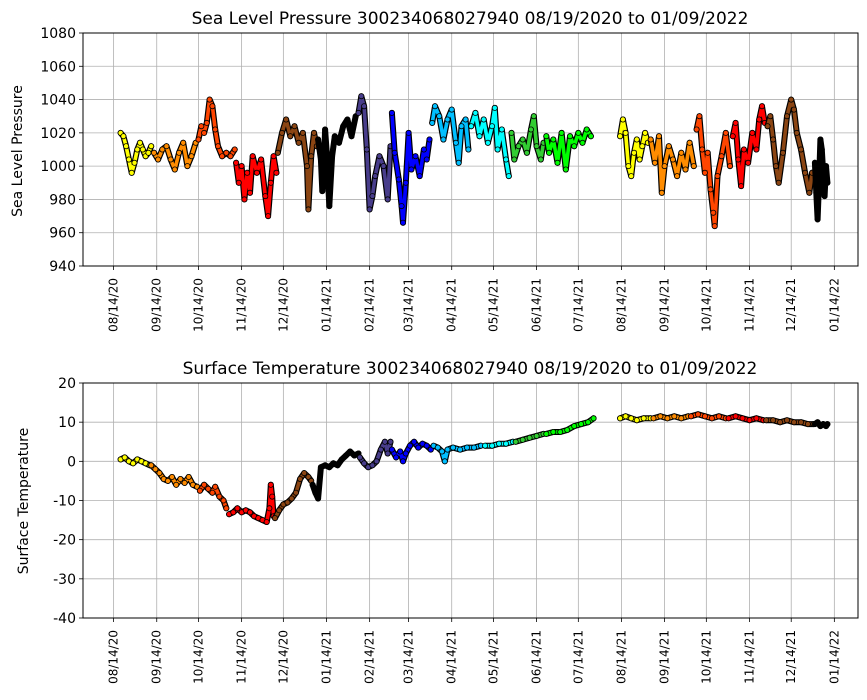  Describe the element at coordinates (370, 305) in the screenshot. I see `x-tick-label: 02/14/21` at that location.